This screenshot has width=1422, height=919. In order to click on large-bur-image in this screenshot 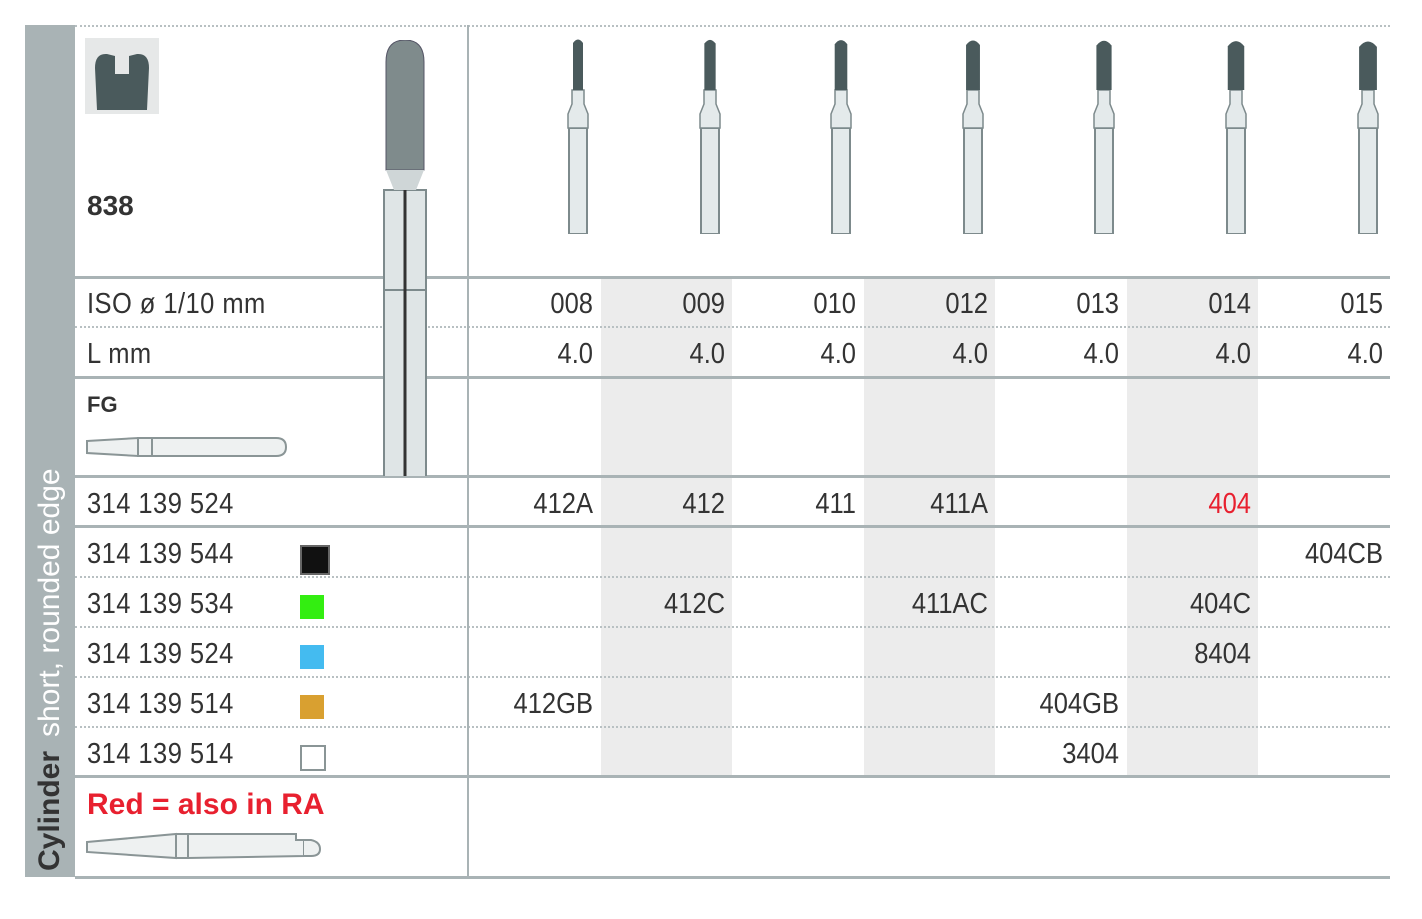, I will do `click(405, 258)`.